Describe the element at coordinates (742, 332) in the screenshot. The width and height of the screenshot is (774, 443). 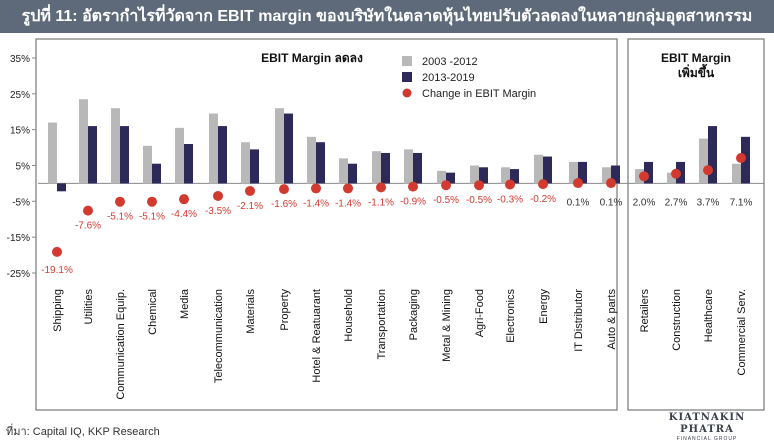
I see `category-label: Commercial Serv.` at that location.